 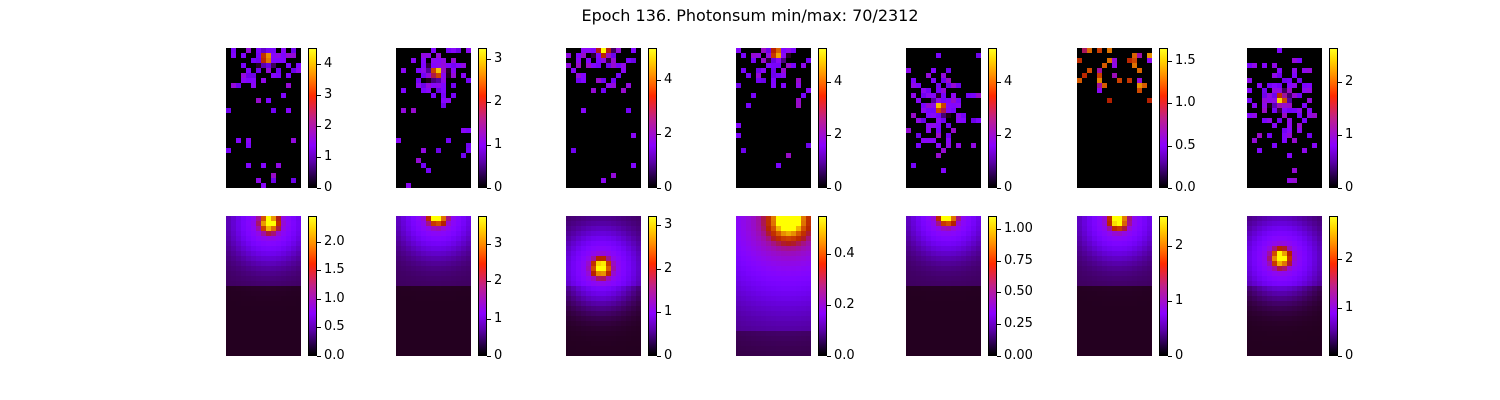 I want to click on heatmap-image-r0-c0, so click(x=263, y=118).